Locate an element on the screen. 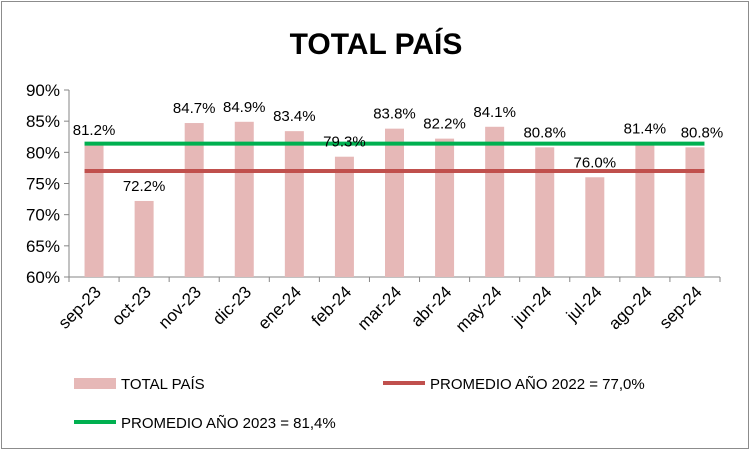  y-tick-label: 85% is located at coordinates (43, 121).